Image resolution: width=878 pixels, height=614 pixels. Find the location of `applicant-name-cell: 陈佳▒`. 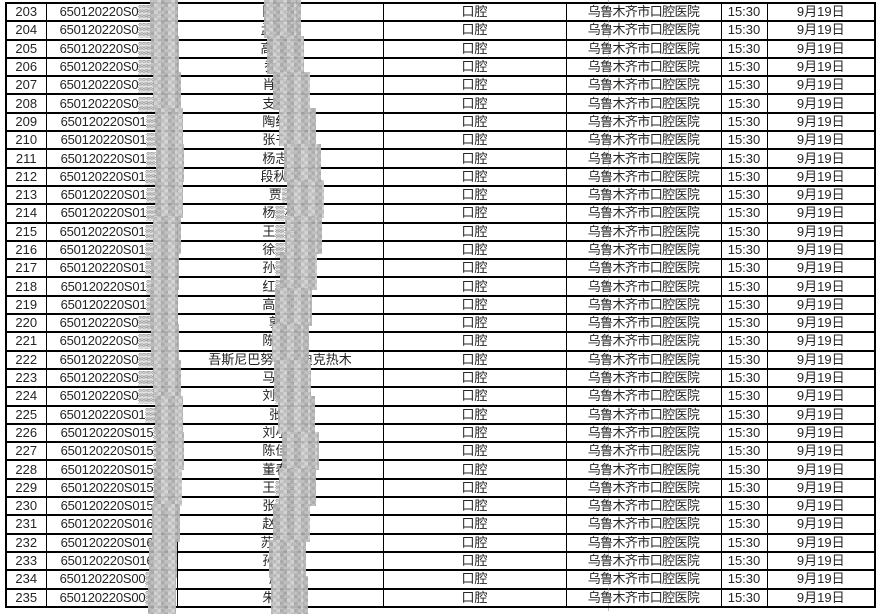

applicant-name-cell: 陈佳▒ is located at coordinates (280, 451).